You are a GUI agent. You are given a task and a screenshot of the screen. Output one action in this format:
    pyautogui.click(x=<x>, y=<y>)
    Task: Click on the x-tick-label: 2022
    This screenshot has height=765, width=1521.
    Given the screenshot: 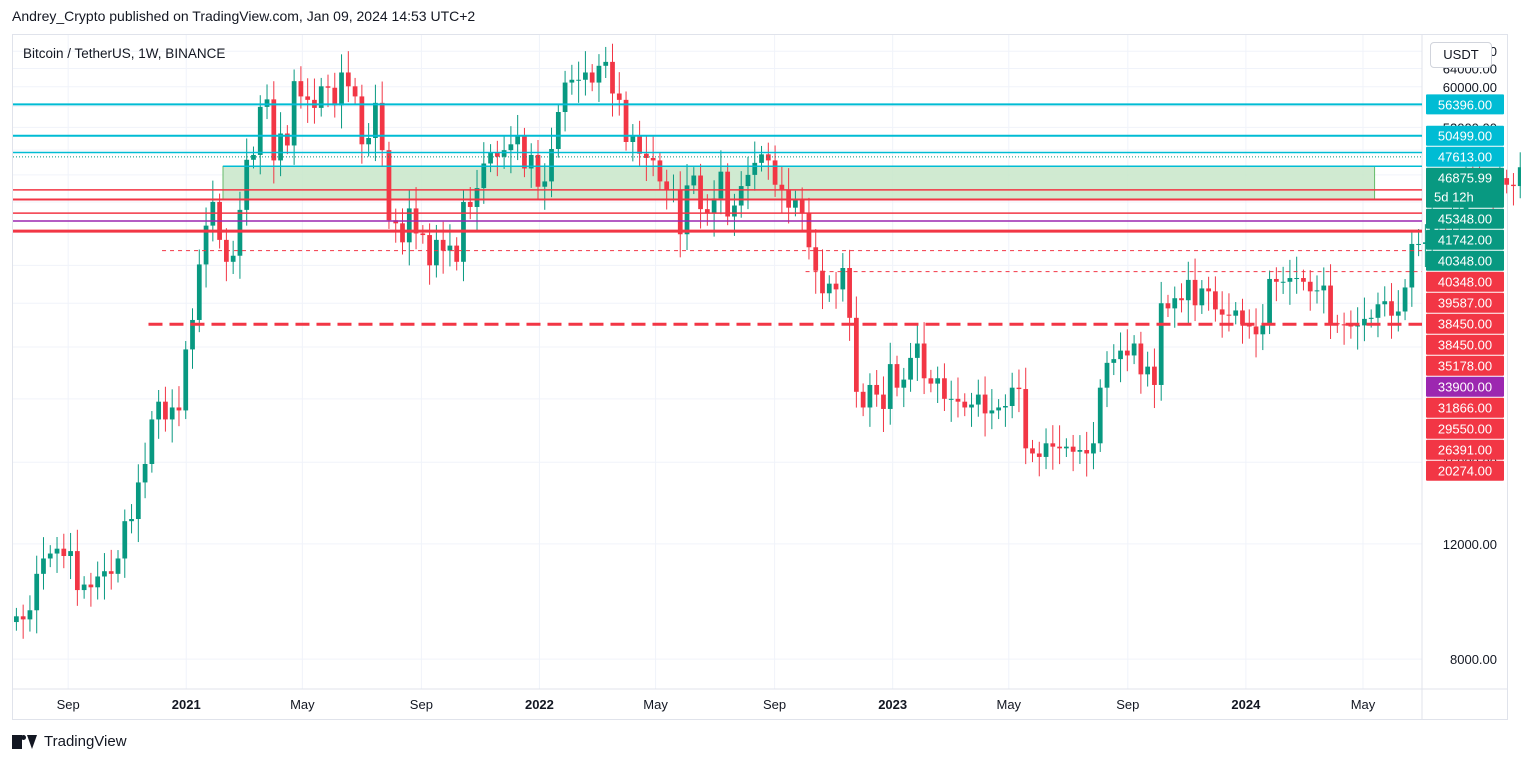 What is the action you would take?
    pyautogui.click(x=539, y=704)
    